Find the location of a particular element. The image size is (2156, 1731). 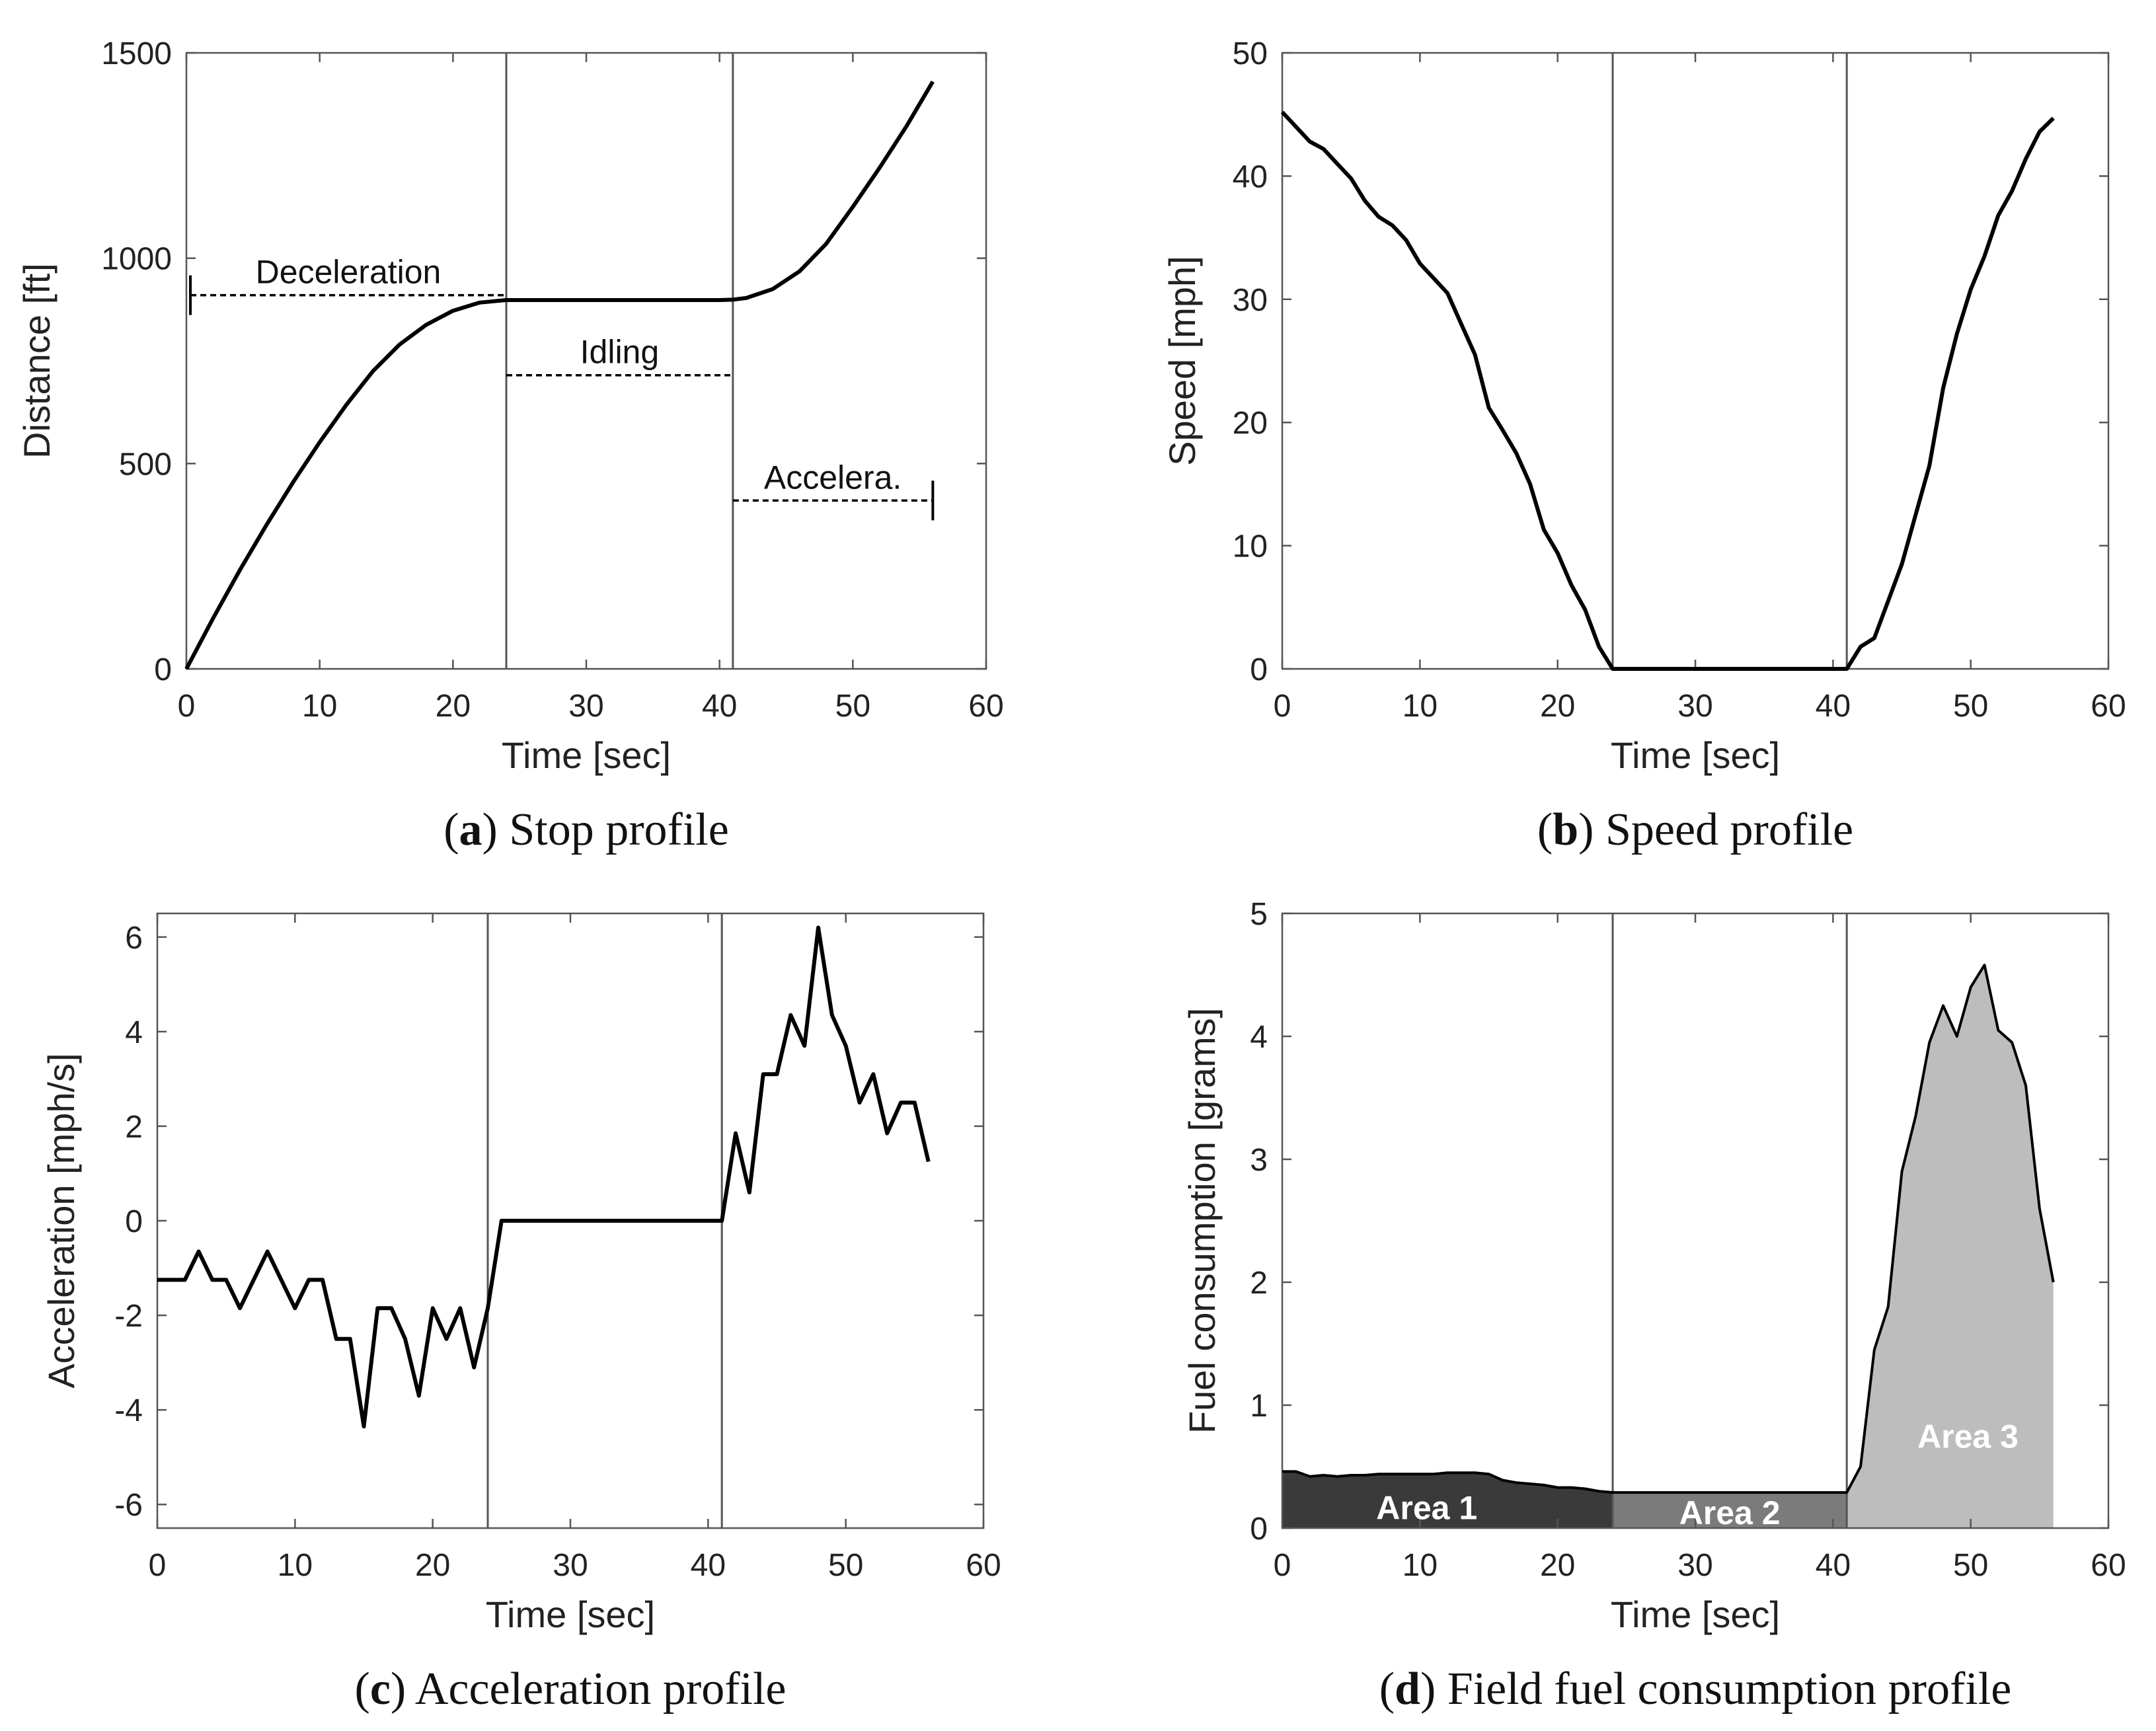

y-tick-label: -2 is located at coordinates (128, 1316).